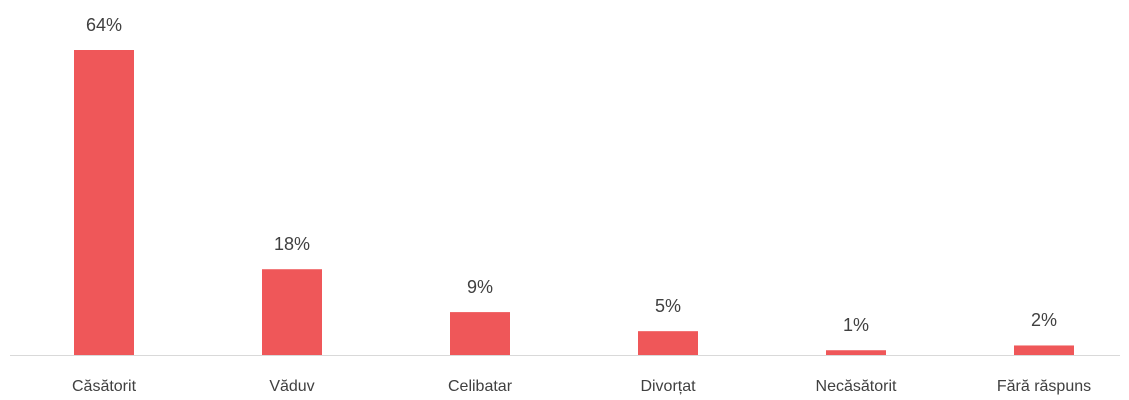 This screenshot has height=400, width=1129. What do you see at coordinates (856, 325) in the screenshot?
I see `data-label: 1%` at bounding box center [856, 325].